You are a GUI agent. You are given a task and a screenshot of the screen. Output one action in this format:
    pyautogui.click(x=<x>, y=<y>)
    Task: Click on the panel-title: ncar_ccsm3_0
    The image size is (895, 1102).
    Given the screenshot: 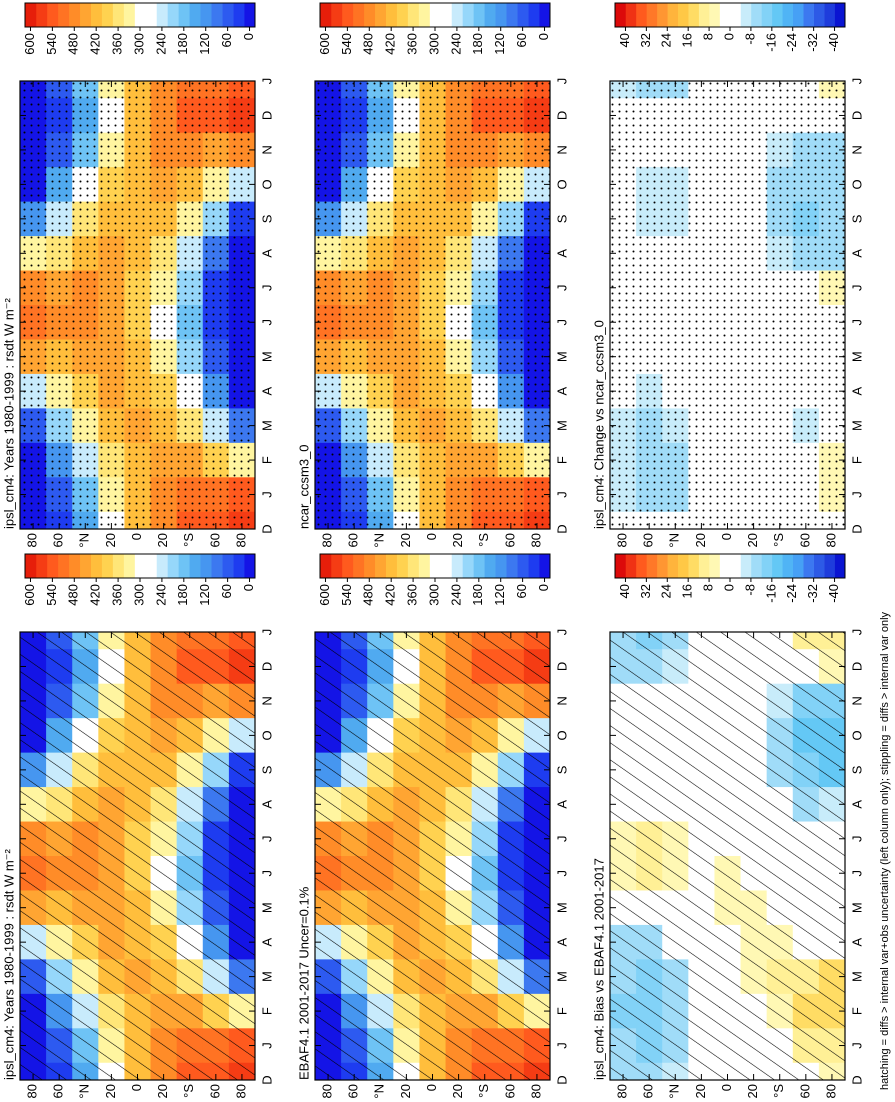 What is the action you would take?
    pyautogui.click(x=303, y=486)
    